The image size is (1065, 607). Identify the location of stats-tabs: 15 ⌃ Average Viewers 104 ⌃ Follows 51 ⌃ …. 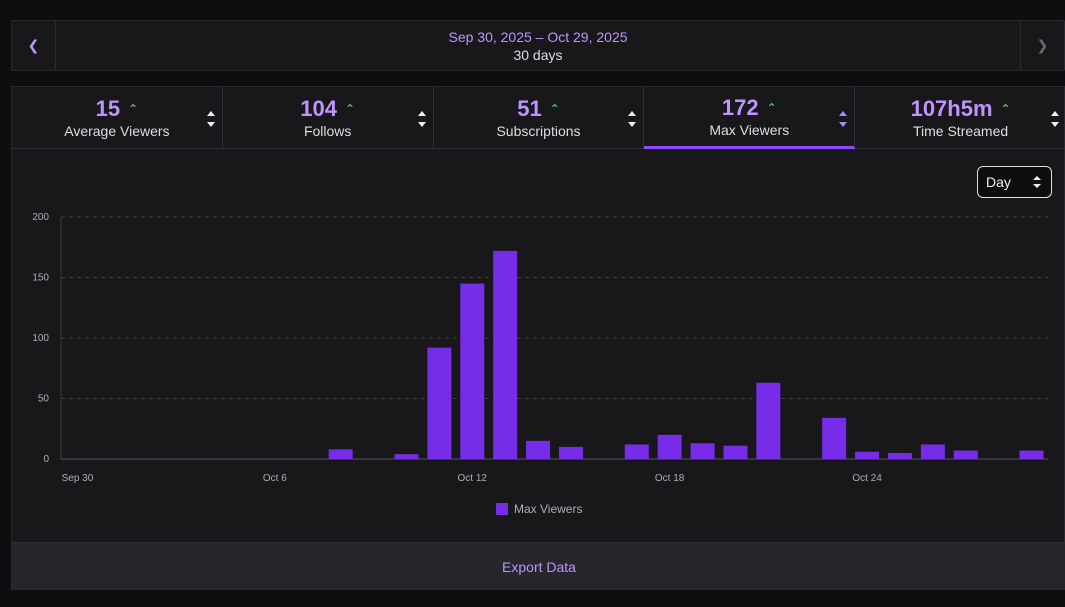
(538, 118).